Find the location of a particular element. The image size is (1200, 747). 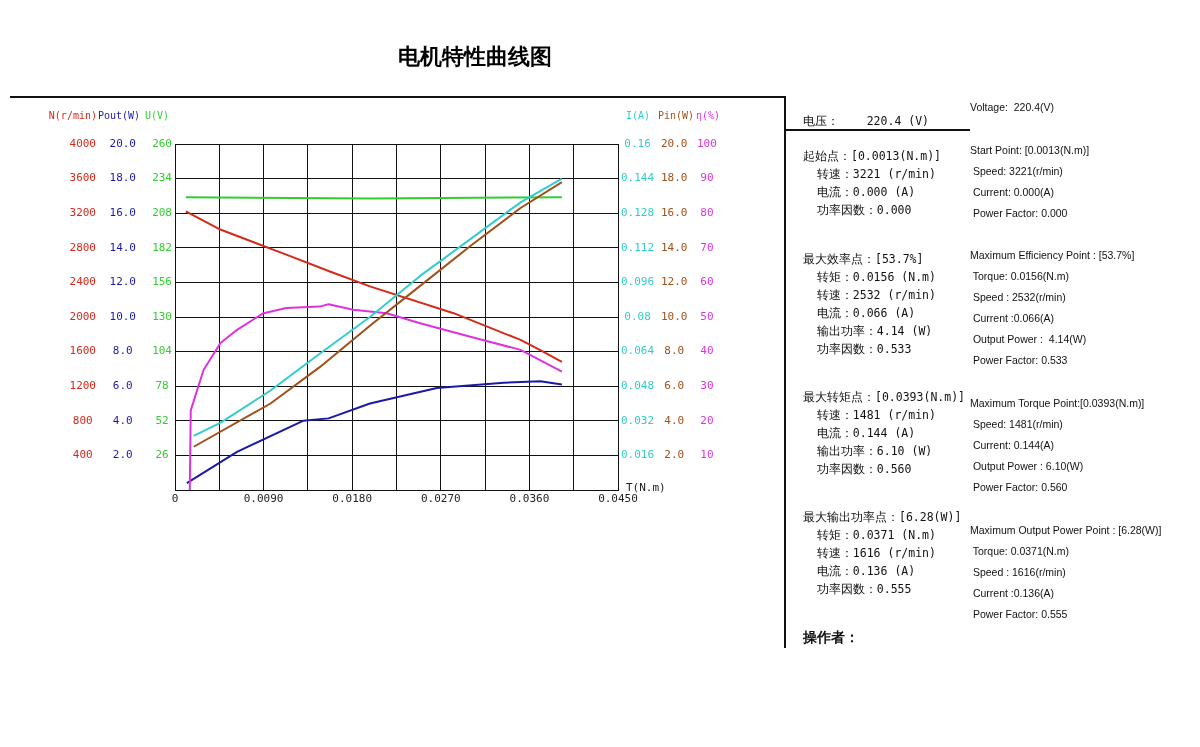

text: 电压： 220.4 (V) is located at coordinates (866, 121).